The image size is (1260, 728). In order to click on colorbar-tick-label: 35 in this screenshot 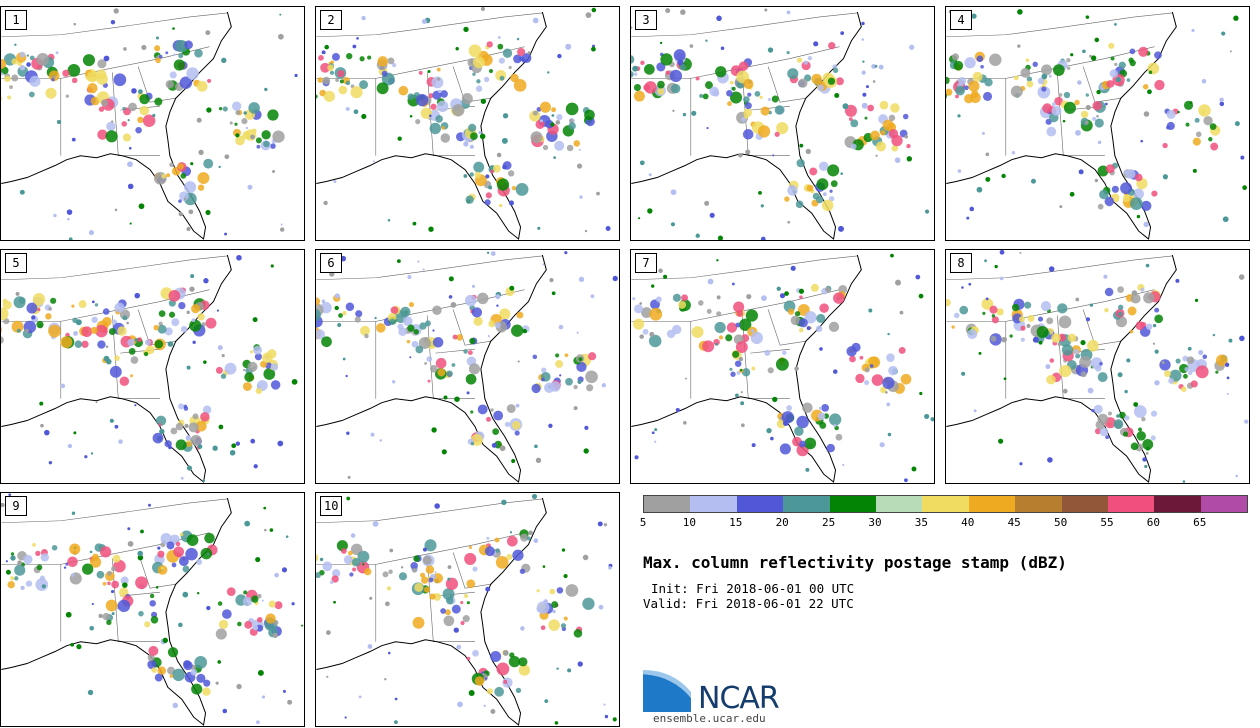, I will do `click(921, 522)`.